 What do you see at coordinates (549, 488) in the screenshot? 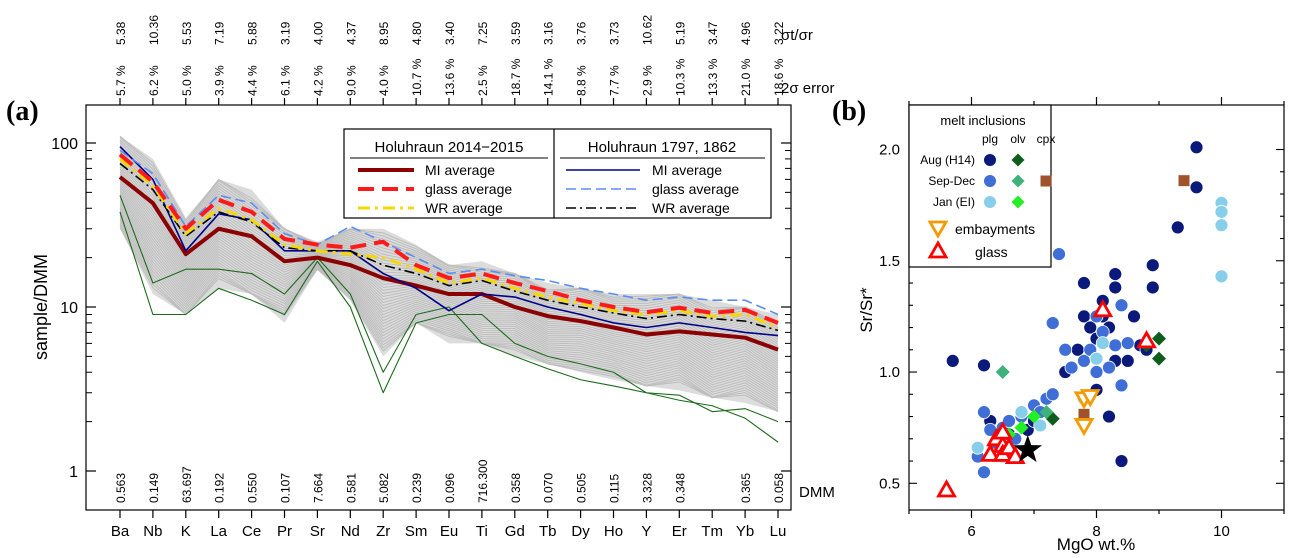
I see `dmm-value: 0.070` at bounding box center [549, 488].